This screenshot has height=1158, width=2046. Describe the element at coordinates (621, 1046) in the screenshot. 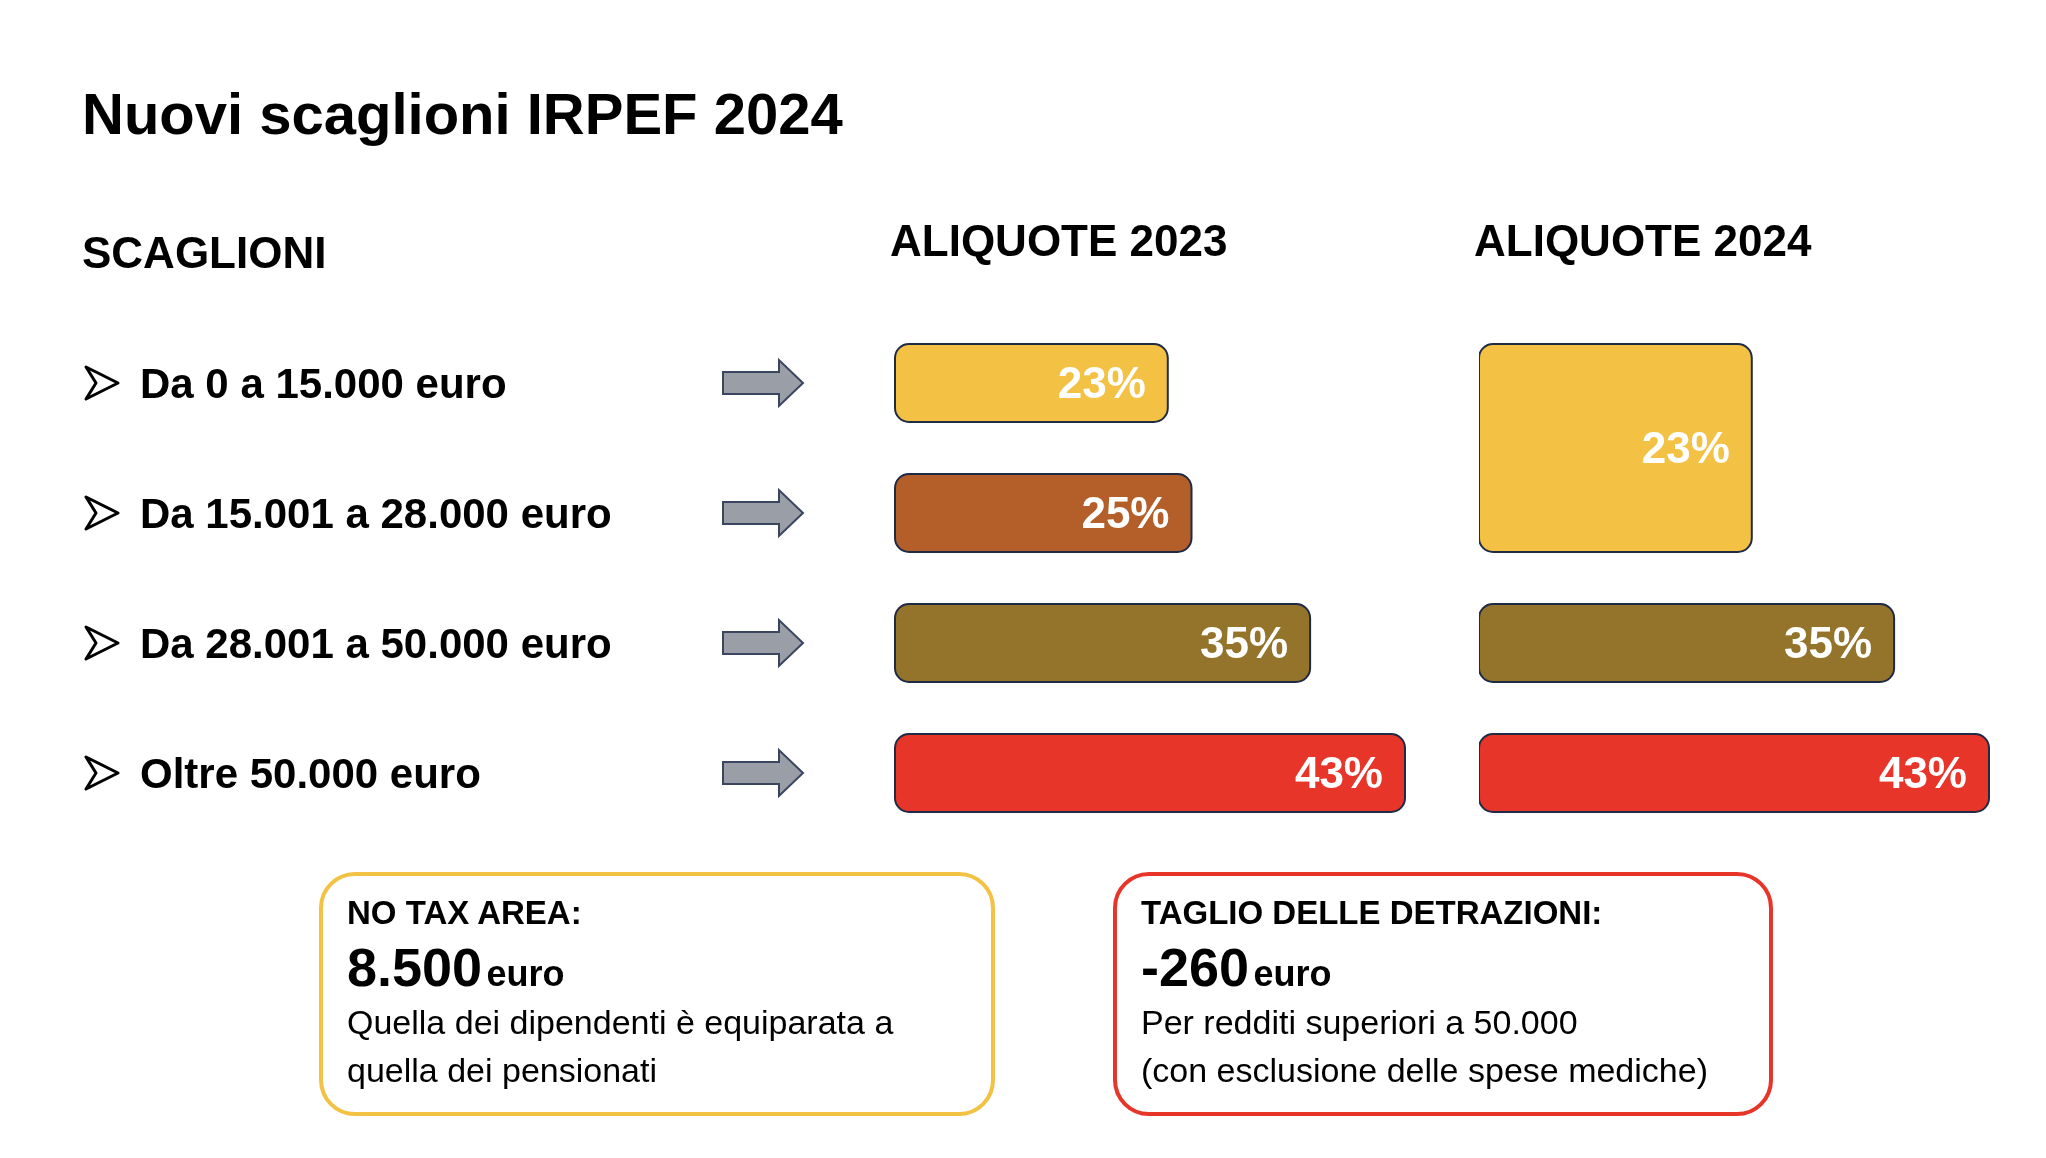

I see `text: Quella dei dipendenti è equiparata a quella dei pensionati` at that location.